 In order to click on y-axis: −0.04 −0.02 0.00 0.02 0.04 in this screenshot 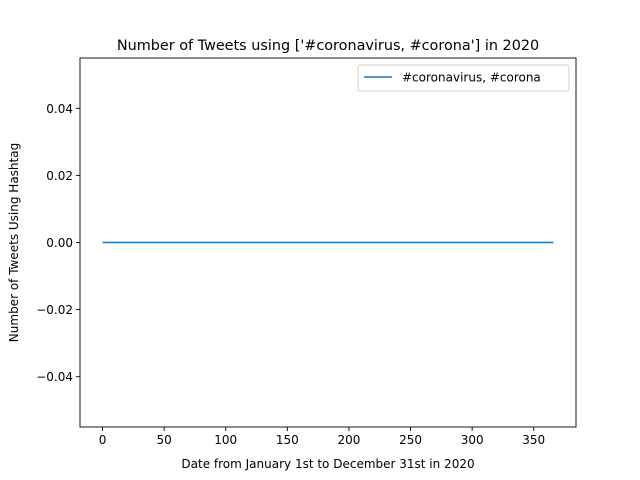, I will do `click(58, 243)`.